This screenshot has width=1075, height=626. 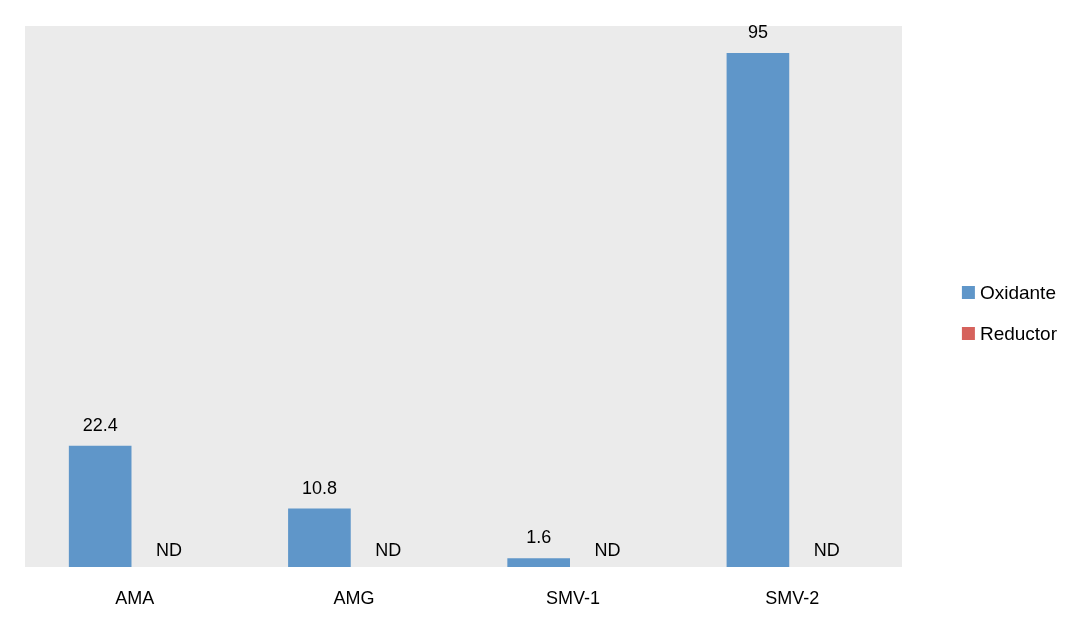 I want to click on data-label: 10.8, so click(x=319, y=487).